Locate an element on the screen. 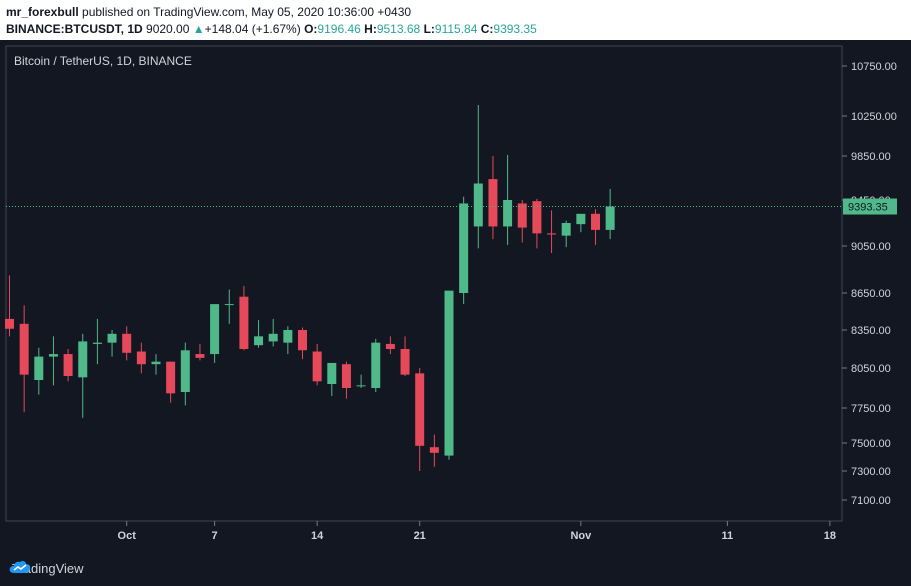  high-label: H: is located at coordinates (370, 29).